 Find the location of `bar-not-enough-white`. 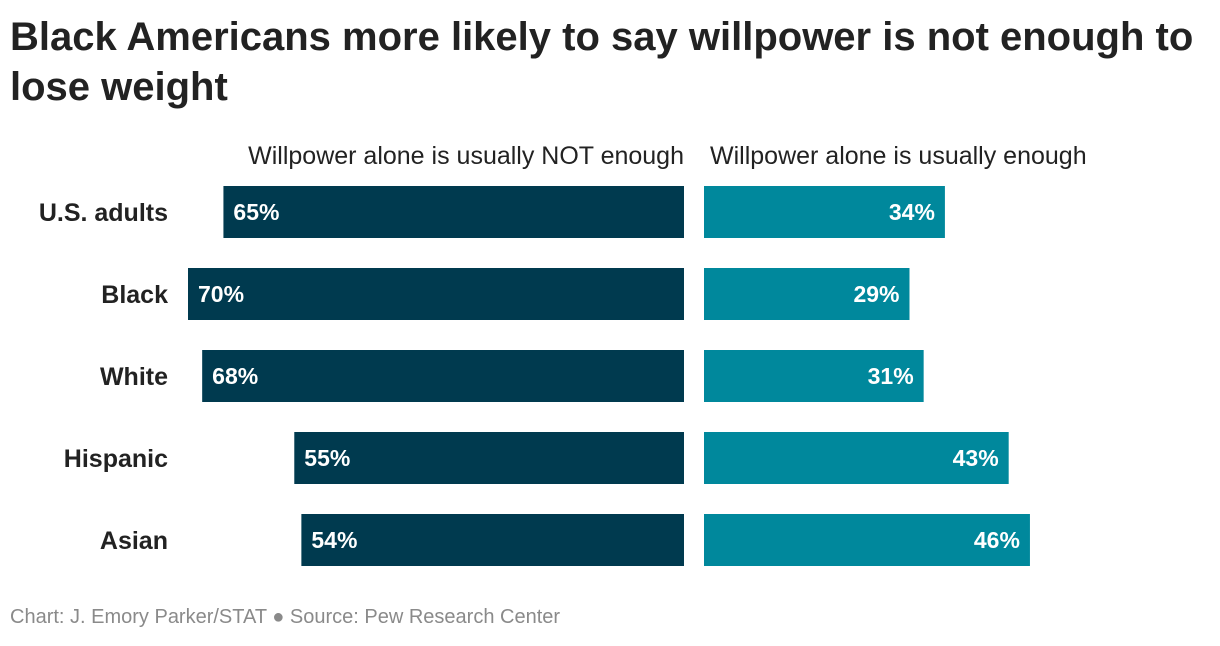

bar-not-enough-white is located at coordinates (443, 376).